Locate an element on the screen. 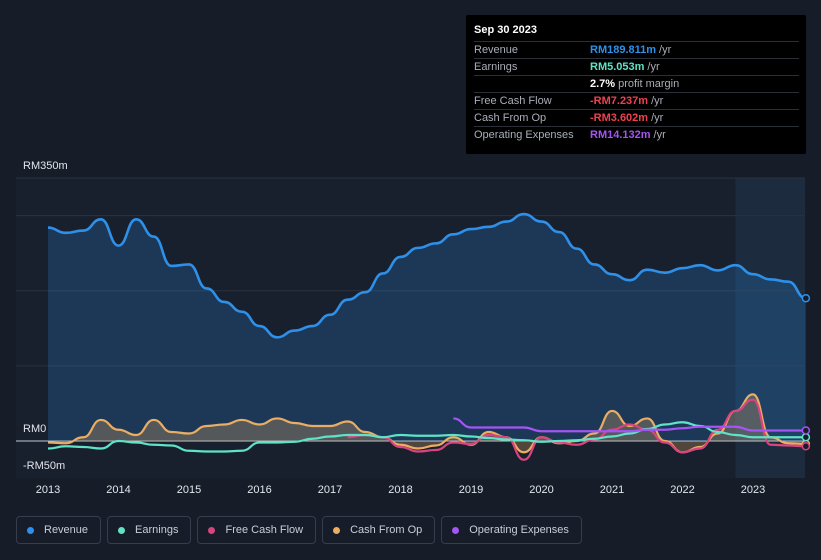 The width and height of the screenshot is (821, 560). operating-expenses-endpoint is located at coordinates (806, 430).